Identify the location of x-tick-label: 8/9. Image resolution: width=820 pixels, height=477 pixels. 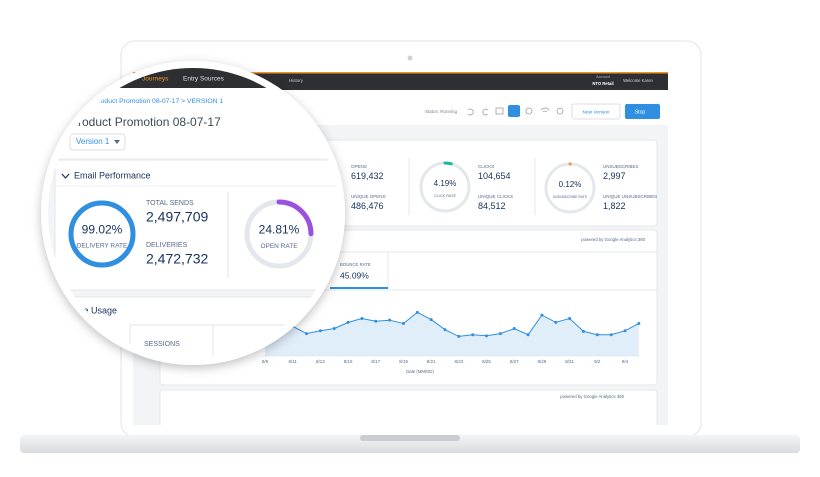
(265, 361).